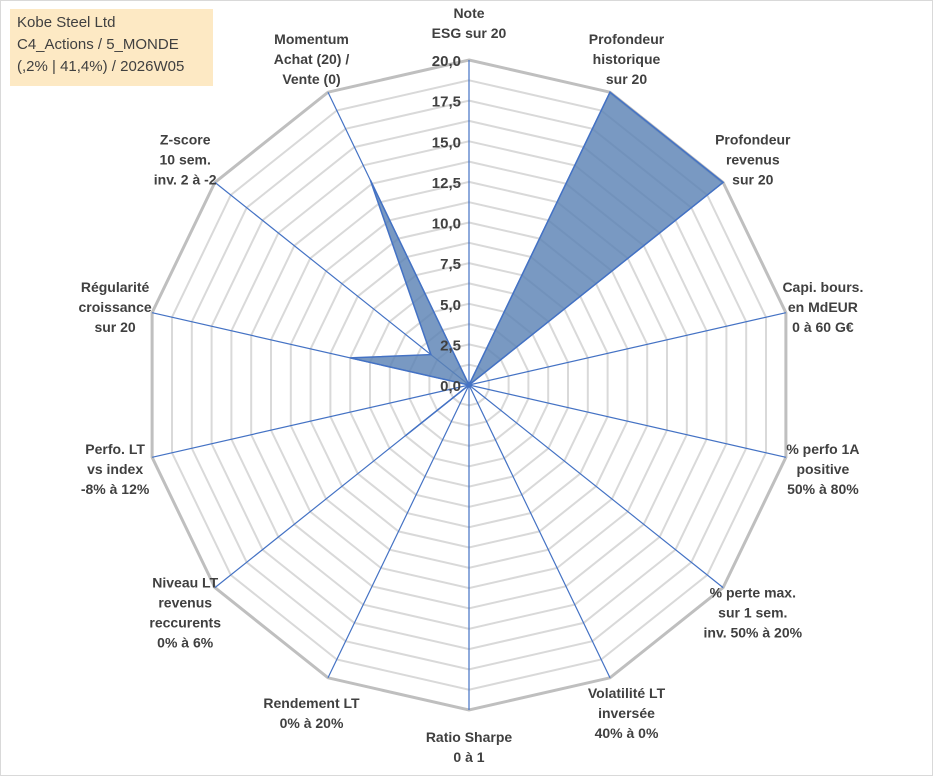 Image resolution: width=933 pixels, height=776 pixels. What do you see at coordinates (66, 22) in the screenshot?
I see `company-name: Kobe Steel Ltd` at bounding box center [66, 22].